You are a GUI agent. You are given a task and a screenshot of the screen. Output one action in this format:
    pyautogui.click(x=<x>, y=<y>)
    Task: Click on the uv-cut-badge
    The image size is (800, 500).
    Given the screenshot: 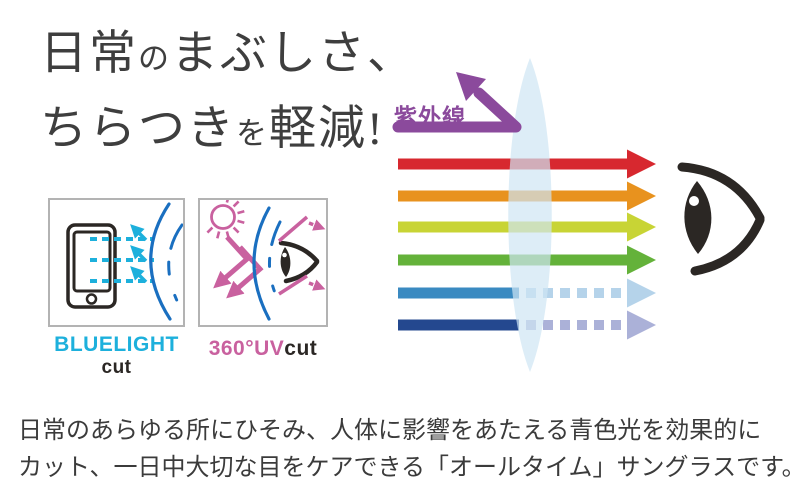 What is the action you would take?
    pyautogui.click(x=263, y=262)
    